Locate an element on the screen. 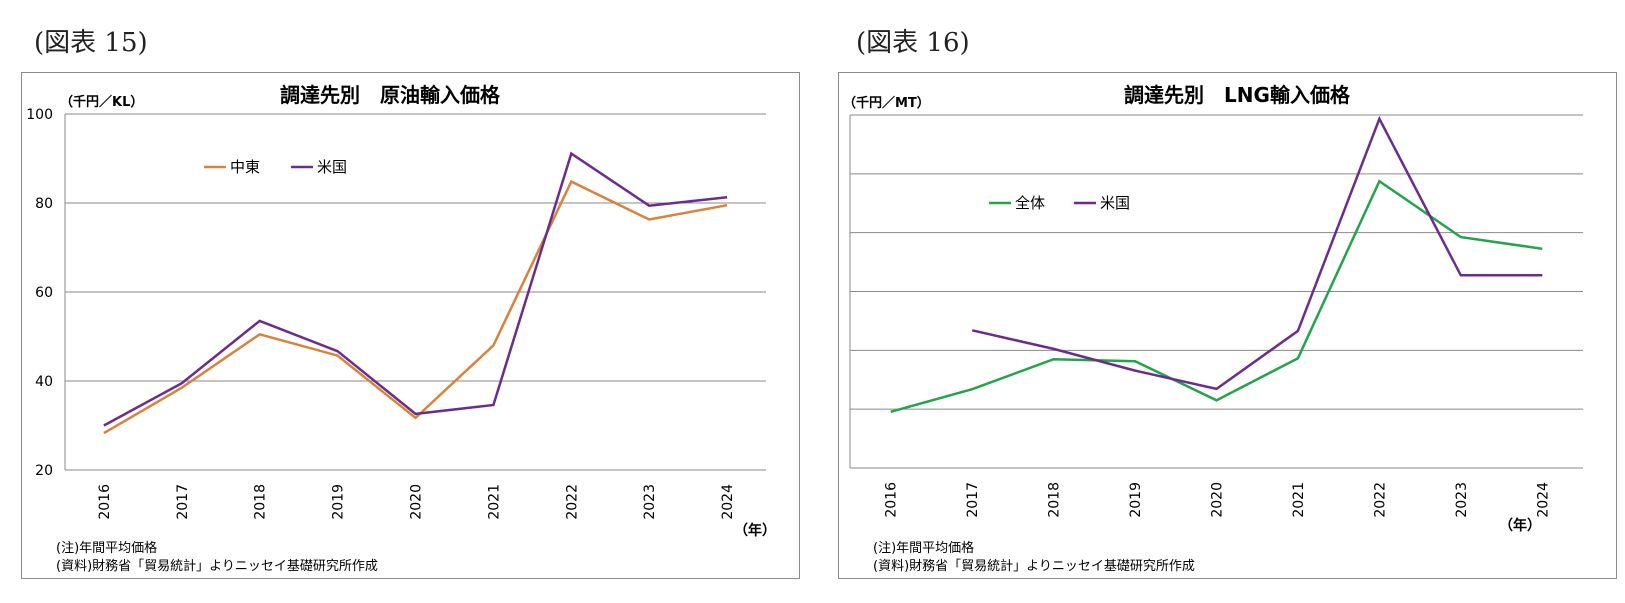 The height and width of the screenshot is (603, 1625). figure-16-caption: (図表 16) is located at coordinates (913, 43).